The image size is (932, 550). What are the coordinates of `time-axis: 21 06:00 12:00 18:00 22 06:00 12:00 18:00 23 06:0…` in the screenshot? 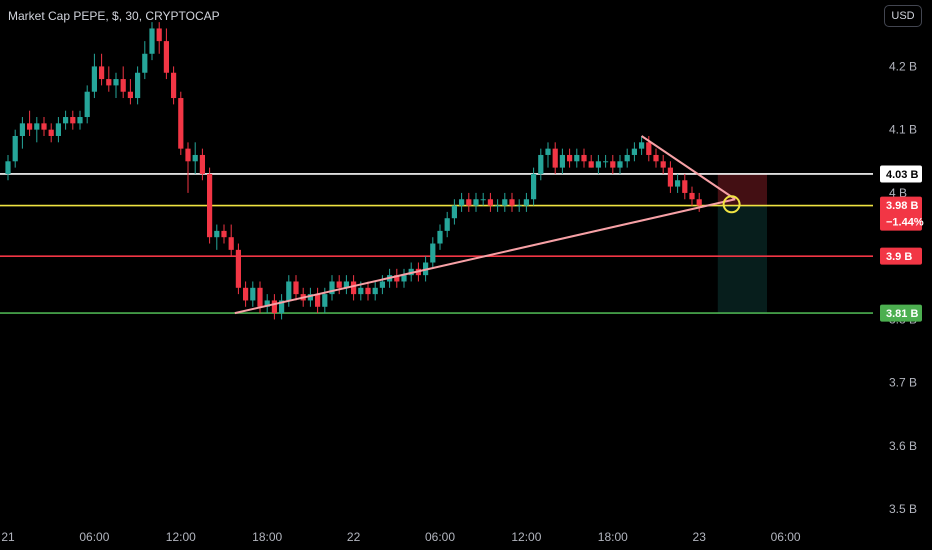 It's located at (401, 537).